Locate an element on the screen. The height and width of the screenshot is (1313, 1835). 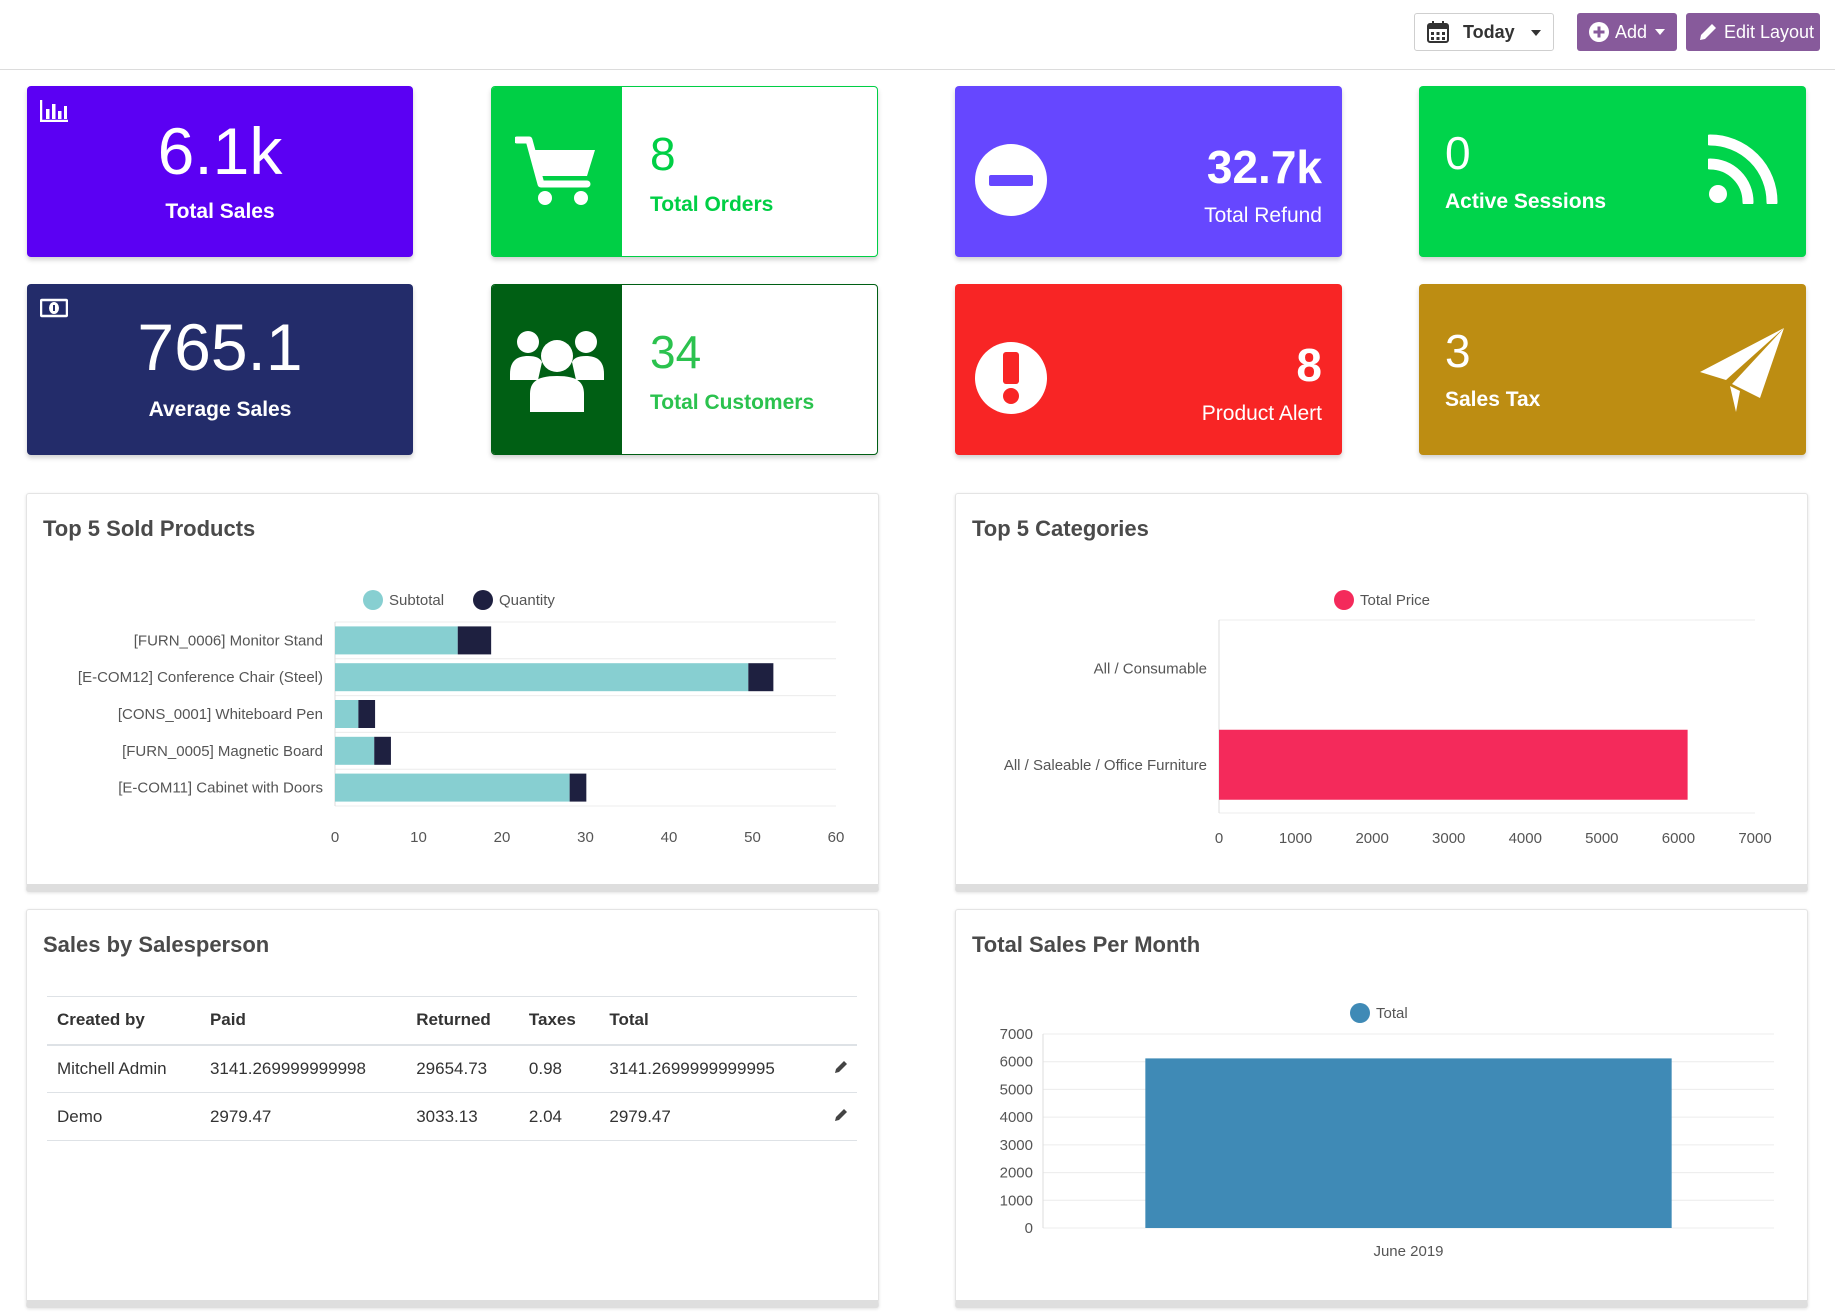
edit-layout-button: Edit Layout is located at coordinates (1753, 32).